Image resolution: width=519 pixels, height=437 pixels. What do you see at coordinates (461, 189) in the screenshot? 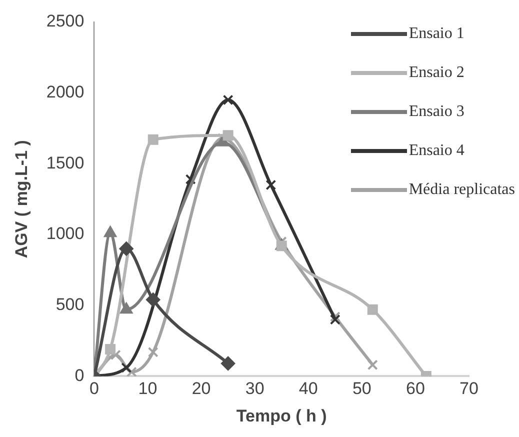
I see `legend-label: Média replicatas` at bounding box center [461, 189].